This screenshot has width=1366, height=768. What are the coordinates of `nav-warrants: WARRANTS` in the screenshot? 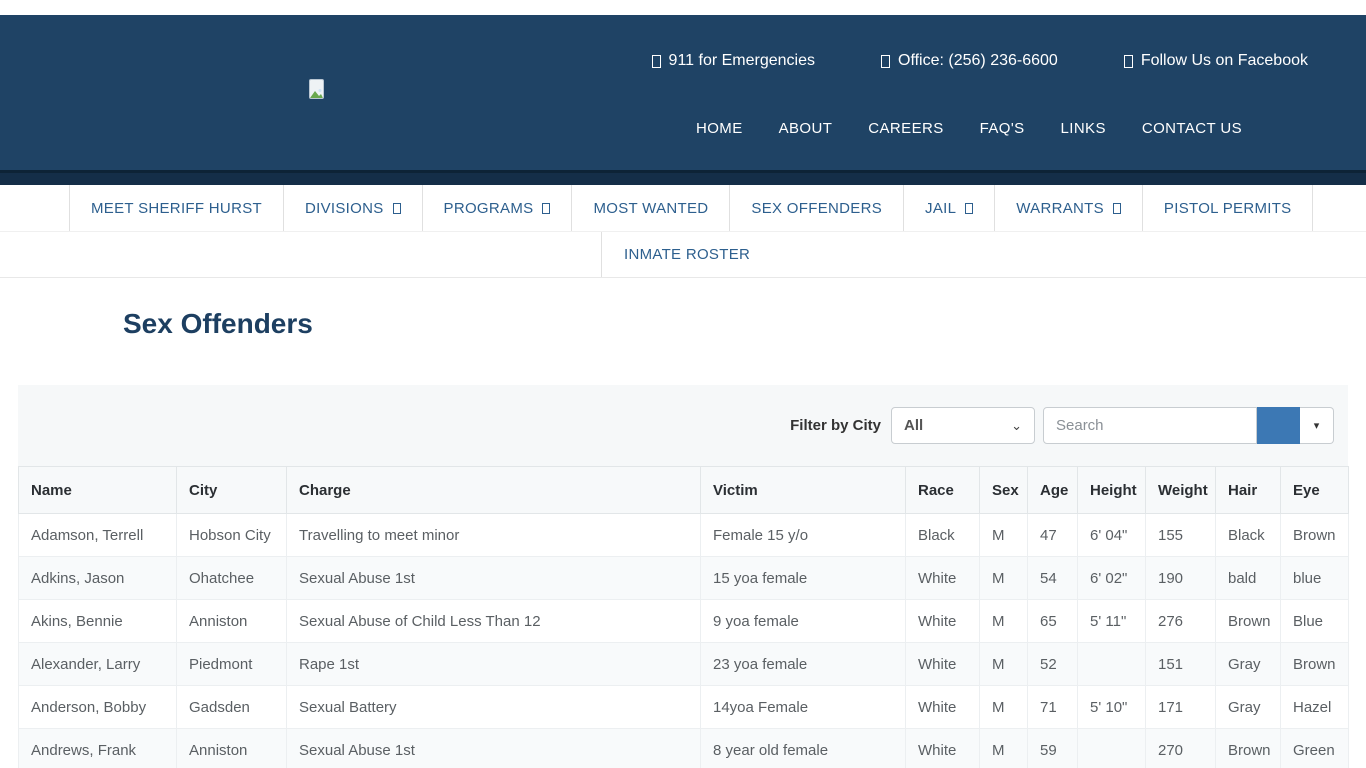 It's located at (1069, 208).